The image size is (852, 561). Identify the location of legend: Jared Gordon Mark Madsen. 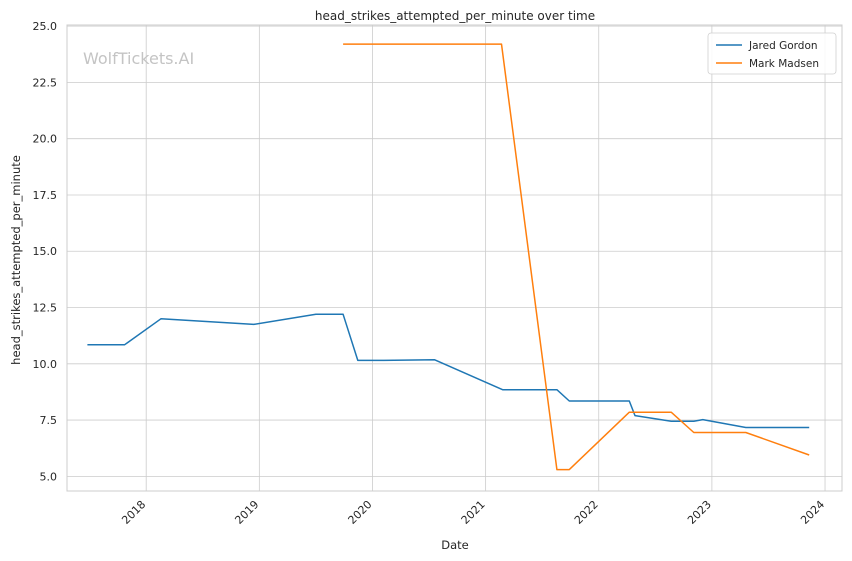
(772, 53).